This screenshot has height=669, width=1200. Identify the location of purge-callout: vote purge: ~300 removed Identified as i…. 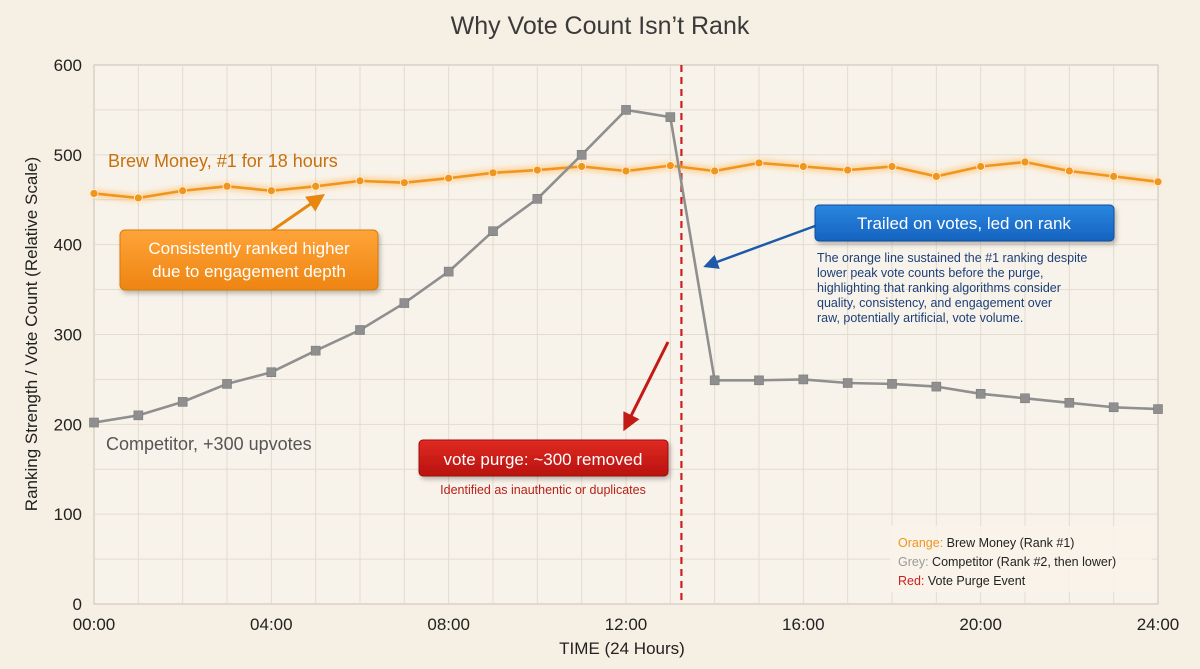
(544, 419).